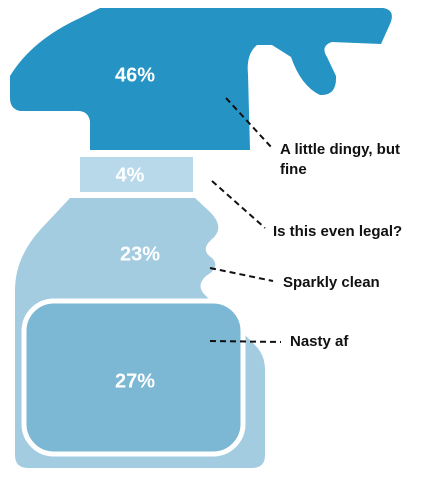  Describe the element at coordinates (331, 282) in the screenshot. I see `category-label: Sparkly clean` at that location.